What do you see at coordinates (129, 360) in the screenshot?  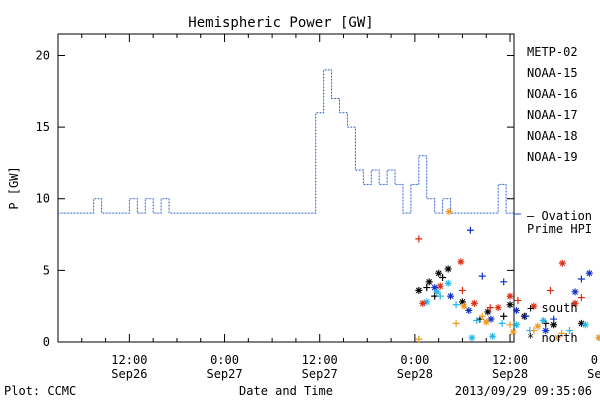 I see `x-tick-label-time: 12:00` at bounding box center [129, 360].